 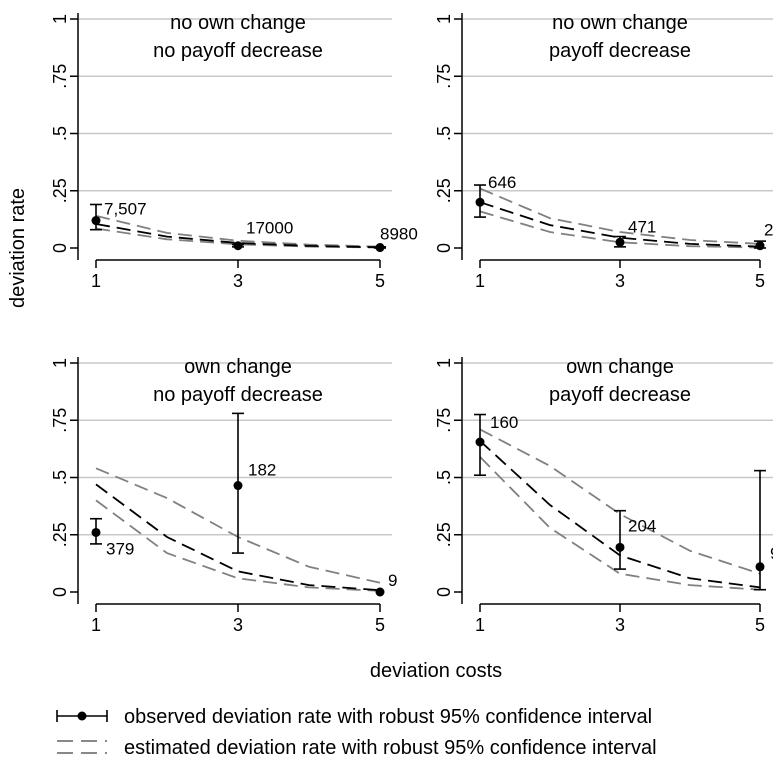 I want to click on observation-count-label: 646, so click(x=502, y=182).